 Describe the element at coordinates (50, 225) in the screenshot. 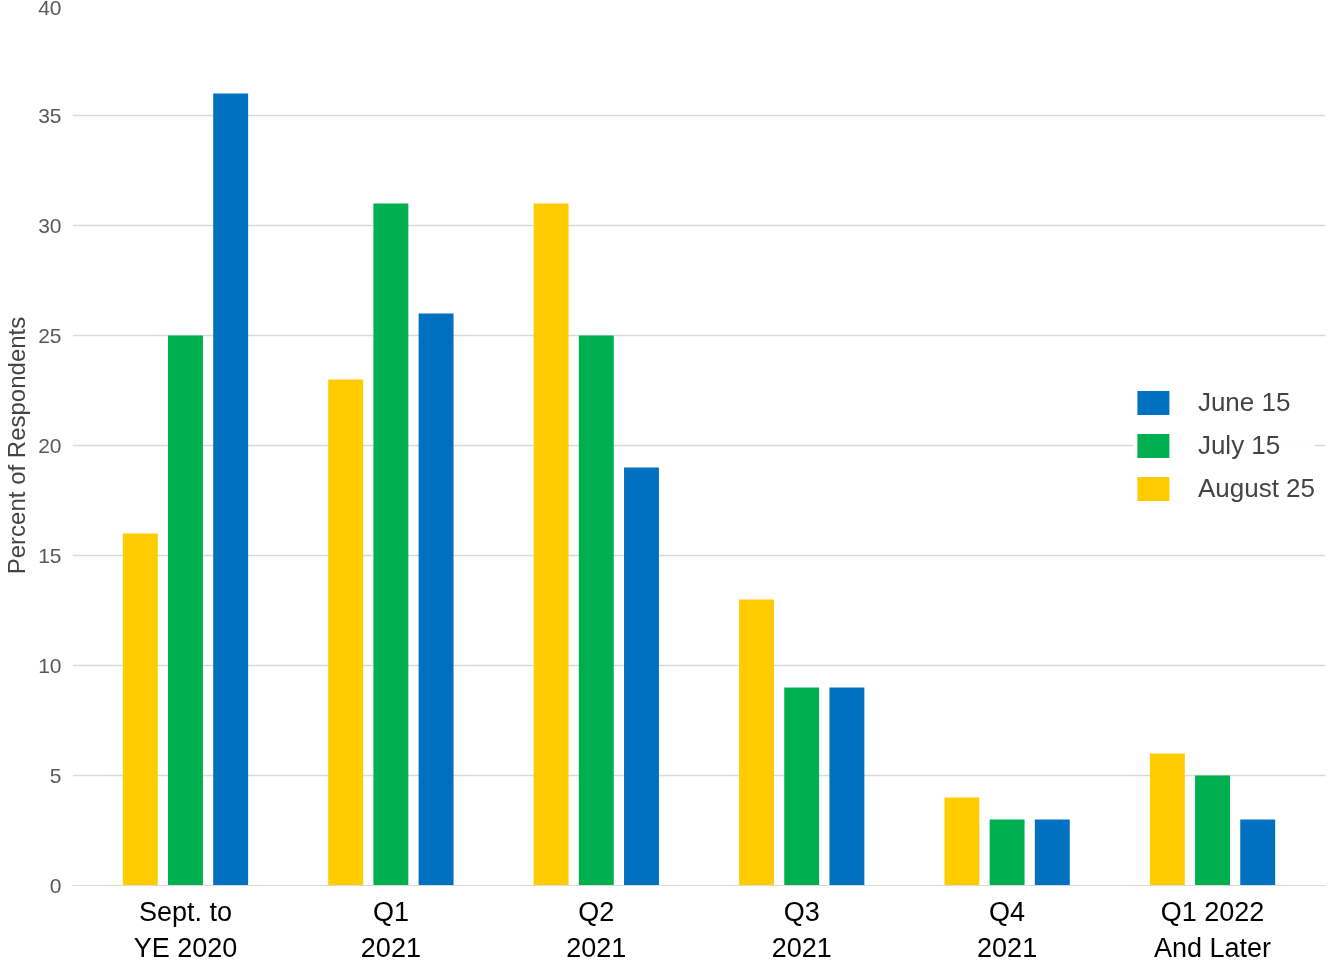

I see `y-tick-label: 30` at that location.